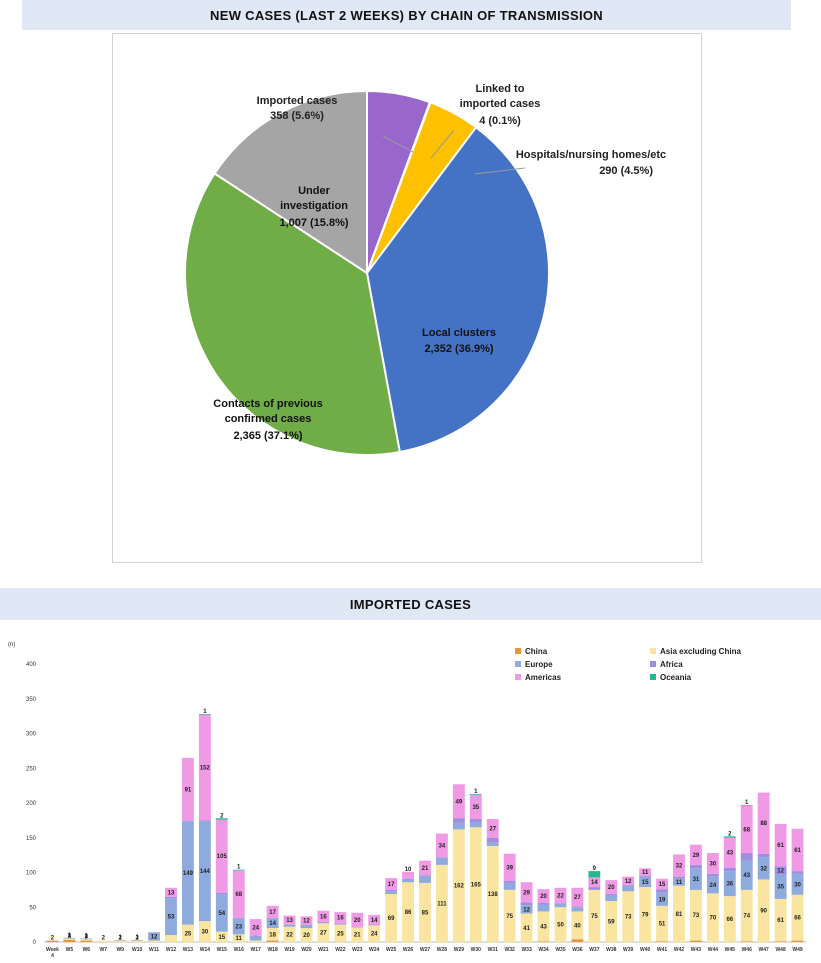 The width and height of the screenshot is (821, 963). What do you see at coordinates (653, 664) in the screenshot?
I see `legend-swatch-africa` at bounding box center [653, 664].